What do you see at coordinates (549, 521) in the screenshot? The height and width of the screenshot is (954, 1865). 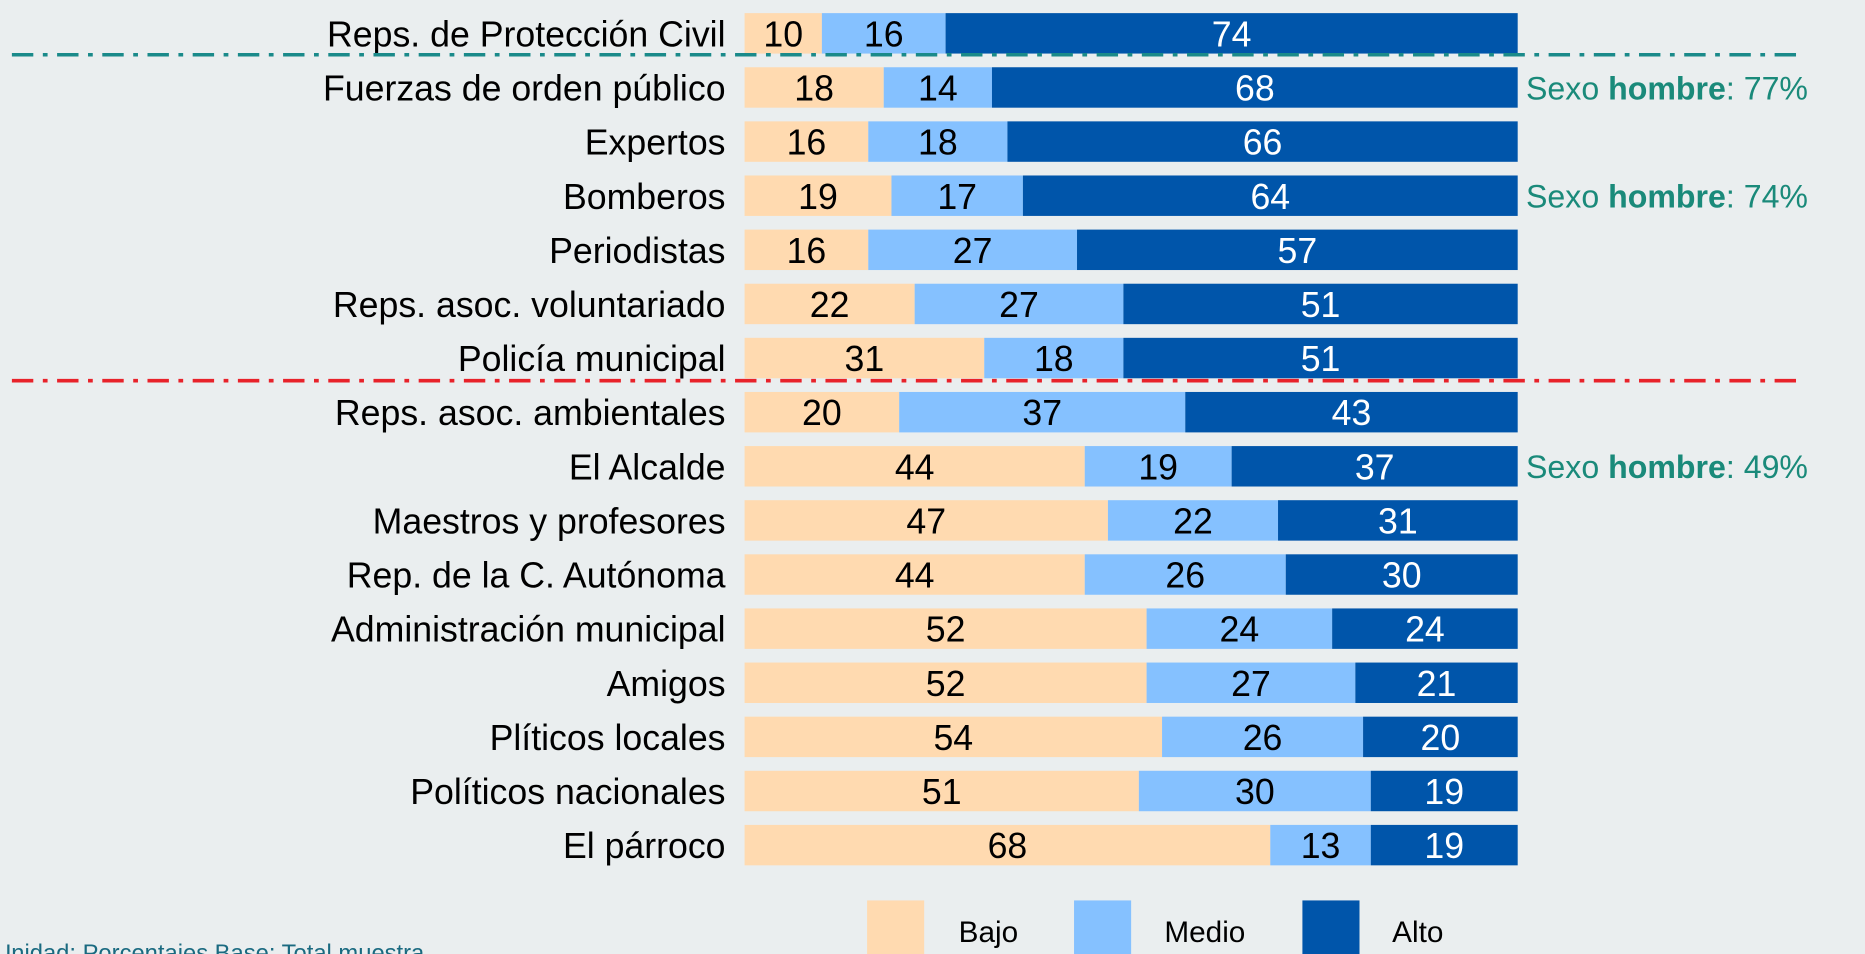 I see `category-label: Maestros y profesores` at bounding box center [549, 521].